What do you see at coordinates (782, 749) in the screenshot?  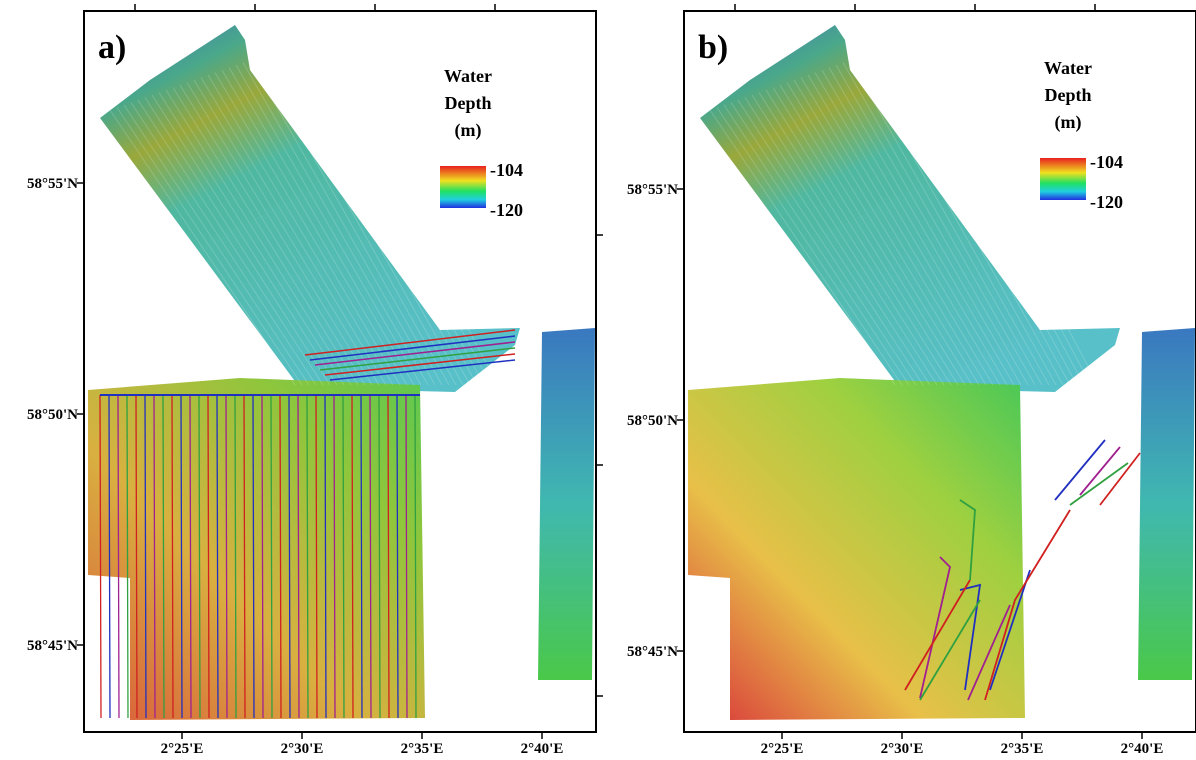 I see `lon-label: 2°25'E` at bounding box center [782, 749].